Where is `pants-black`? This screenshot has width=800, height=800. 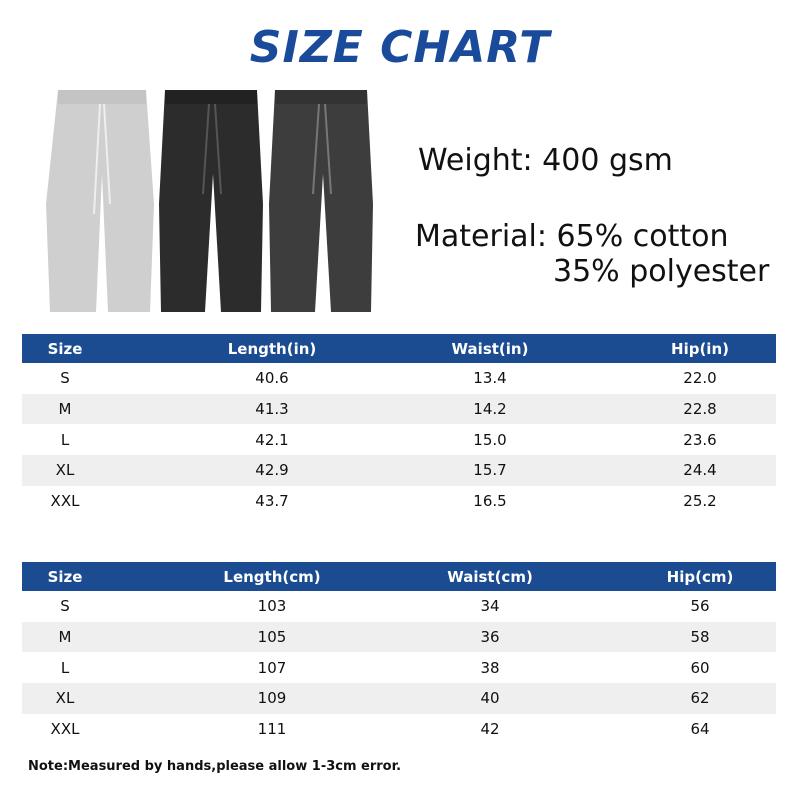 pants-black is located at coordinates (211, 201).